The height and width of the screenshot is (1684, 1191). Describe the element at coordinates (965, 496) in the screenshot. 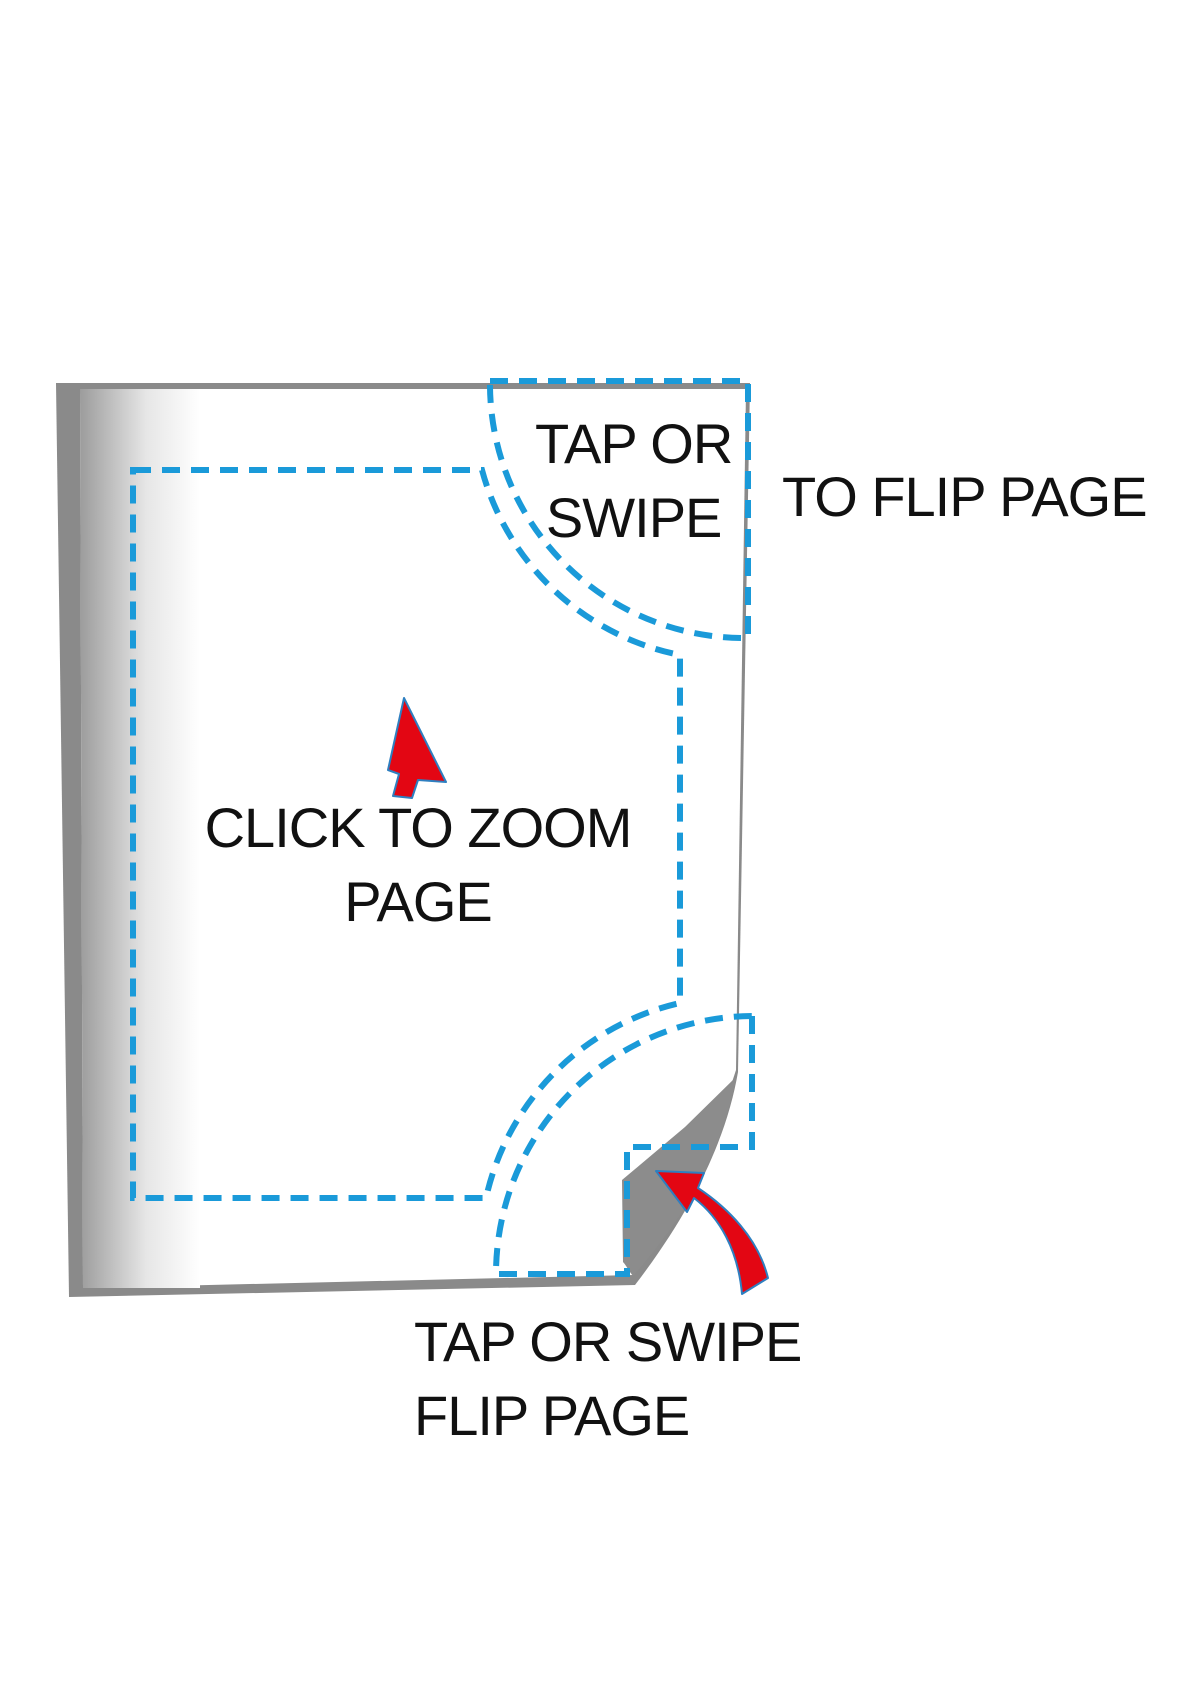

I see `top-side-label: TO FLIP PAGE` at that location.